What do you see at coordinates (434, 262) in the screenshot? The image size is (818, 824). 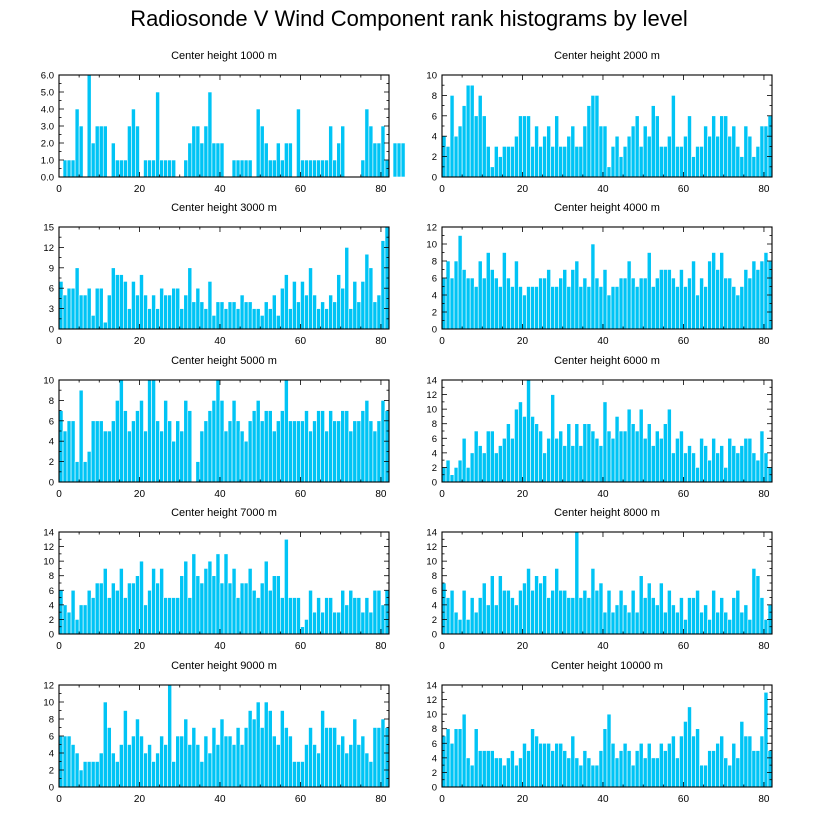 I see `y-tick-label: 8` at bounding box center [434, 262].